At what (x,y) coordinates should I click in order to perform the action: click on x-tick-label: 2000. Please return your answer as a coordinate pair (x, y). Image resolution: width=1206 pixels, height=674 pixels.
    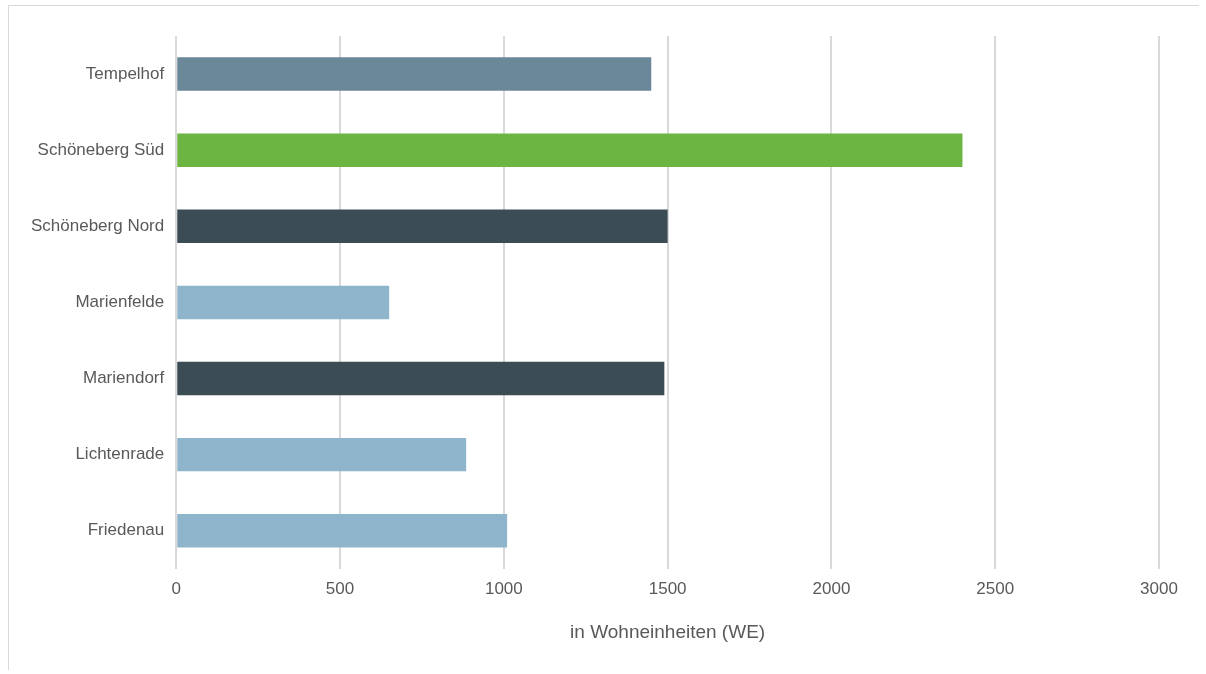
    Looking at the image, I should click on (831, 588).